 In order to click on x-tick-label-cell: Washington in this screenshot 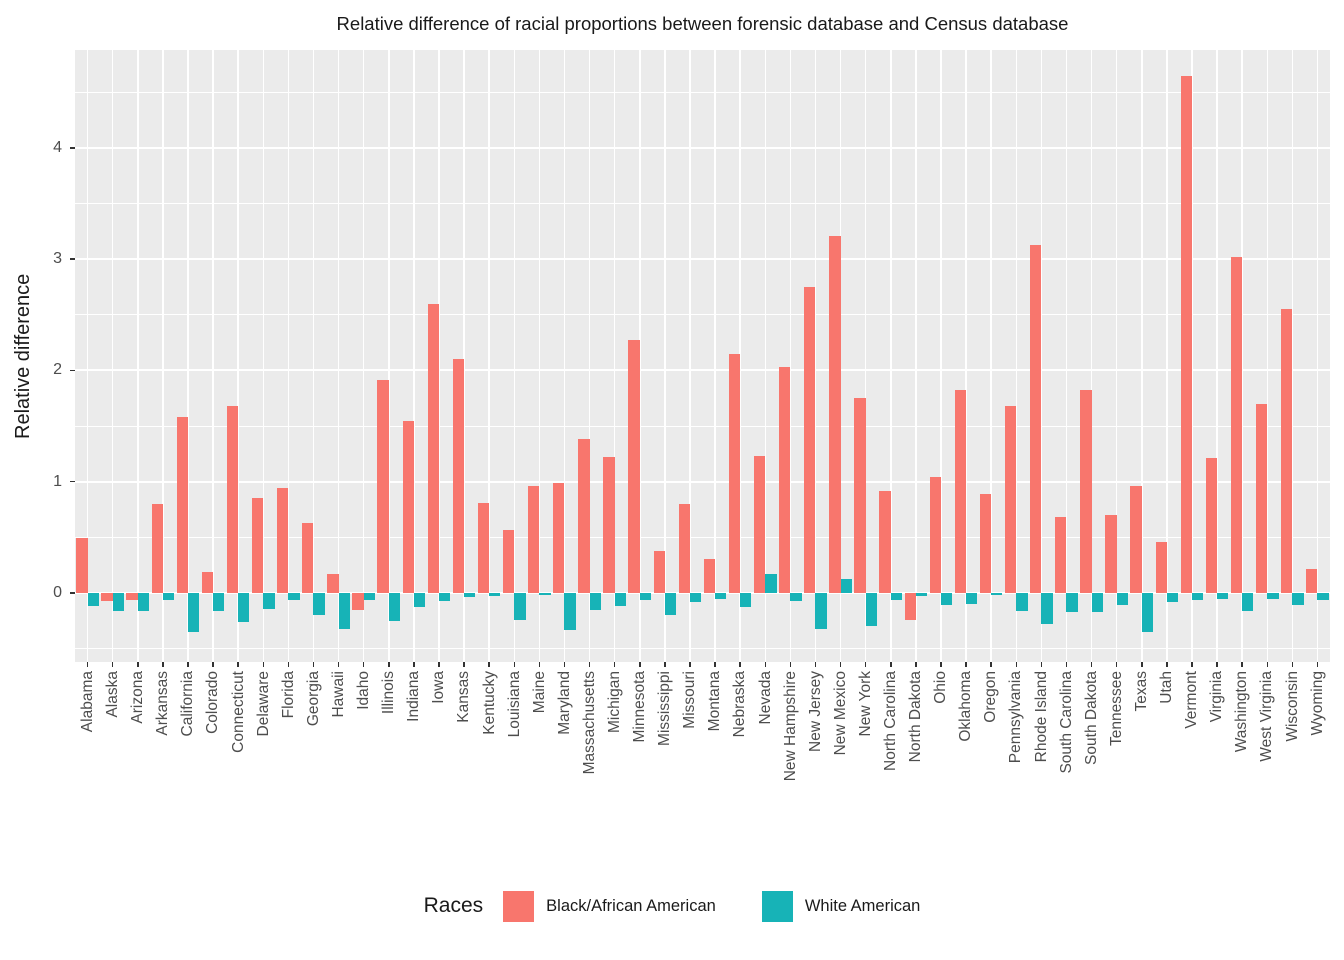, I will do `click(1241, 763)`.